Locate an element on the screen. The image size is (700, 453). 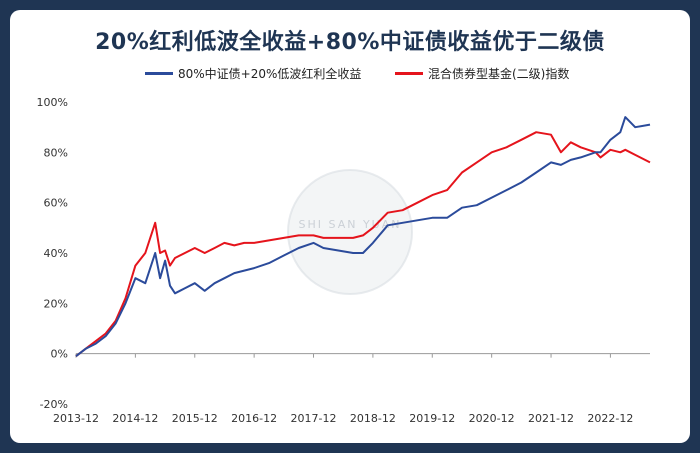
watermark-text: SHI SAN YUAN is located at coordinates (350, 224).